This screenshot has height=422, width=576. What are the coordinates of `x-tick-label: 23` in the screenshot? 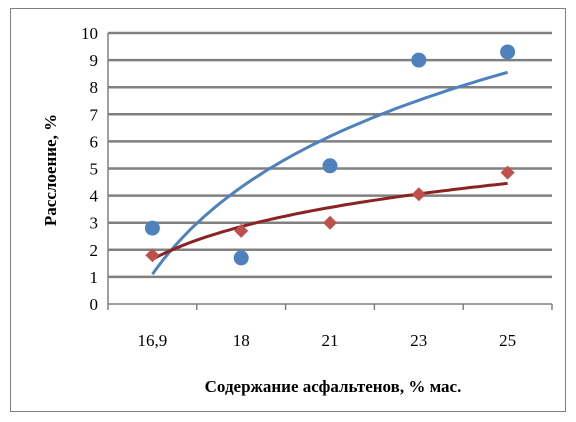 It's located at (418, 340).